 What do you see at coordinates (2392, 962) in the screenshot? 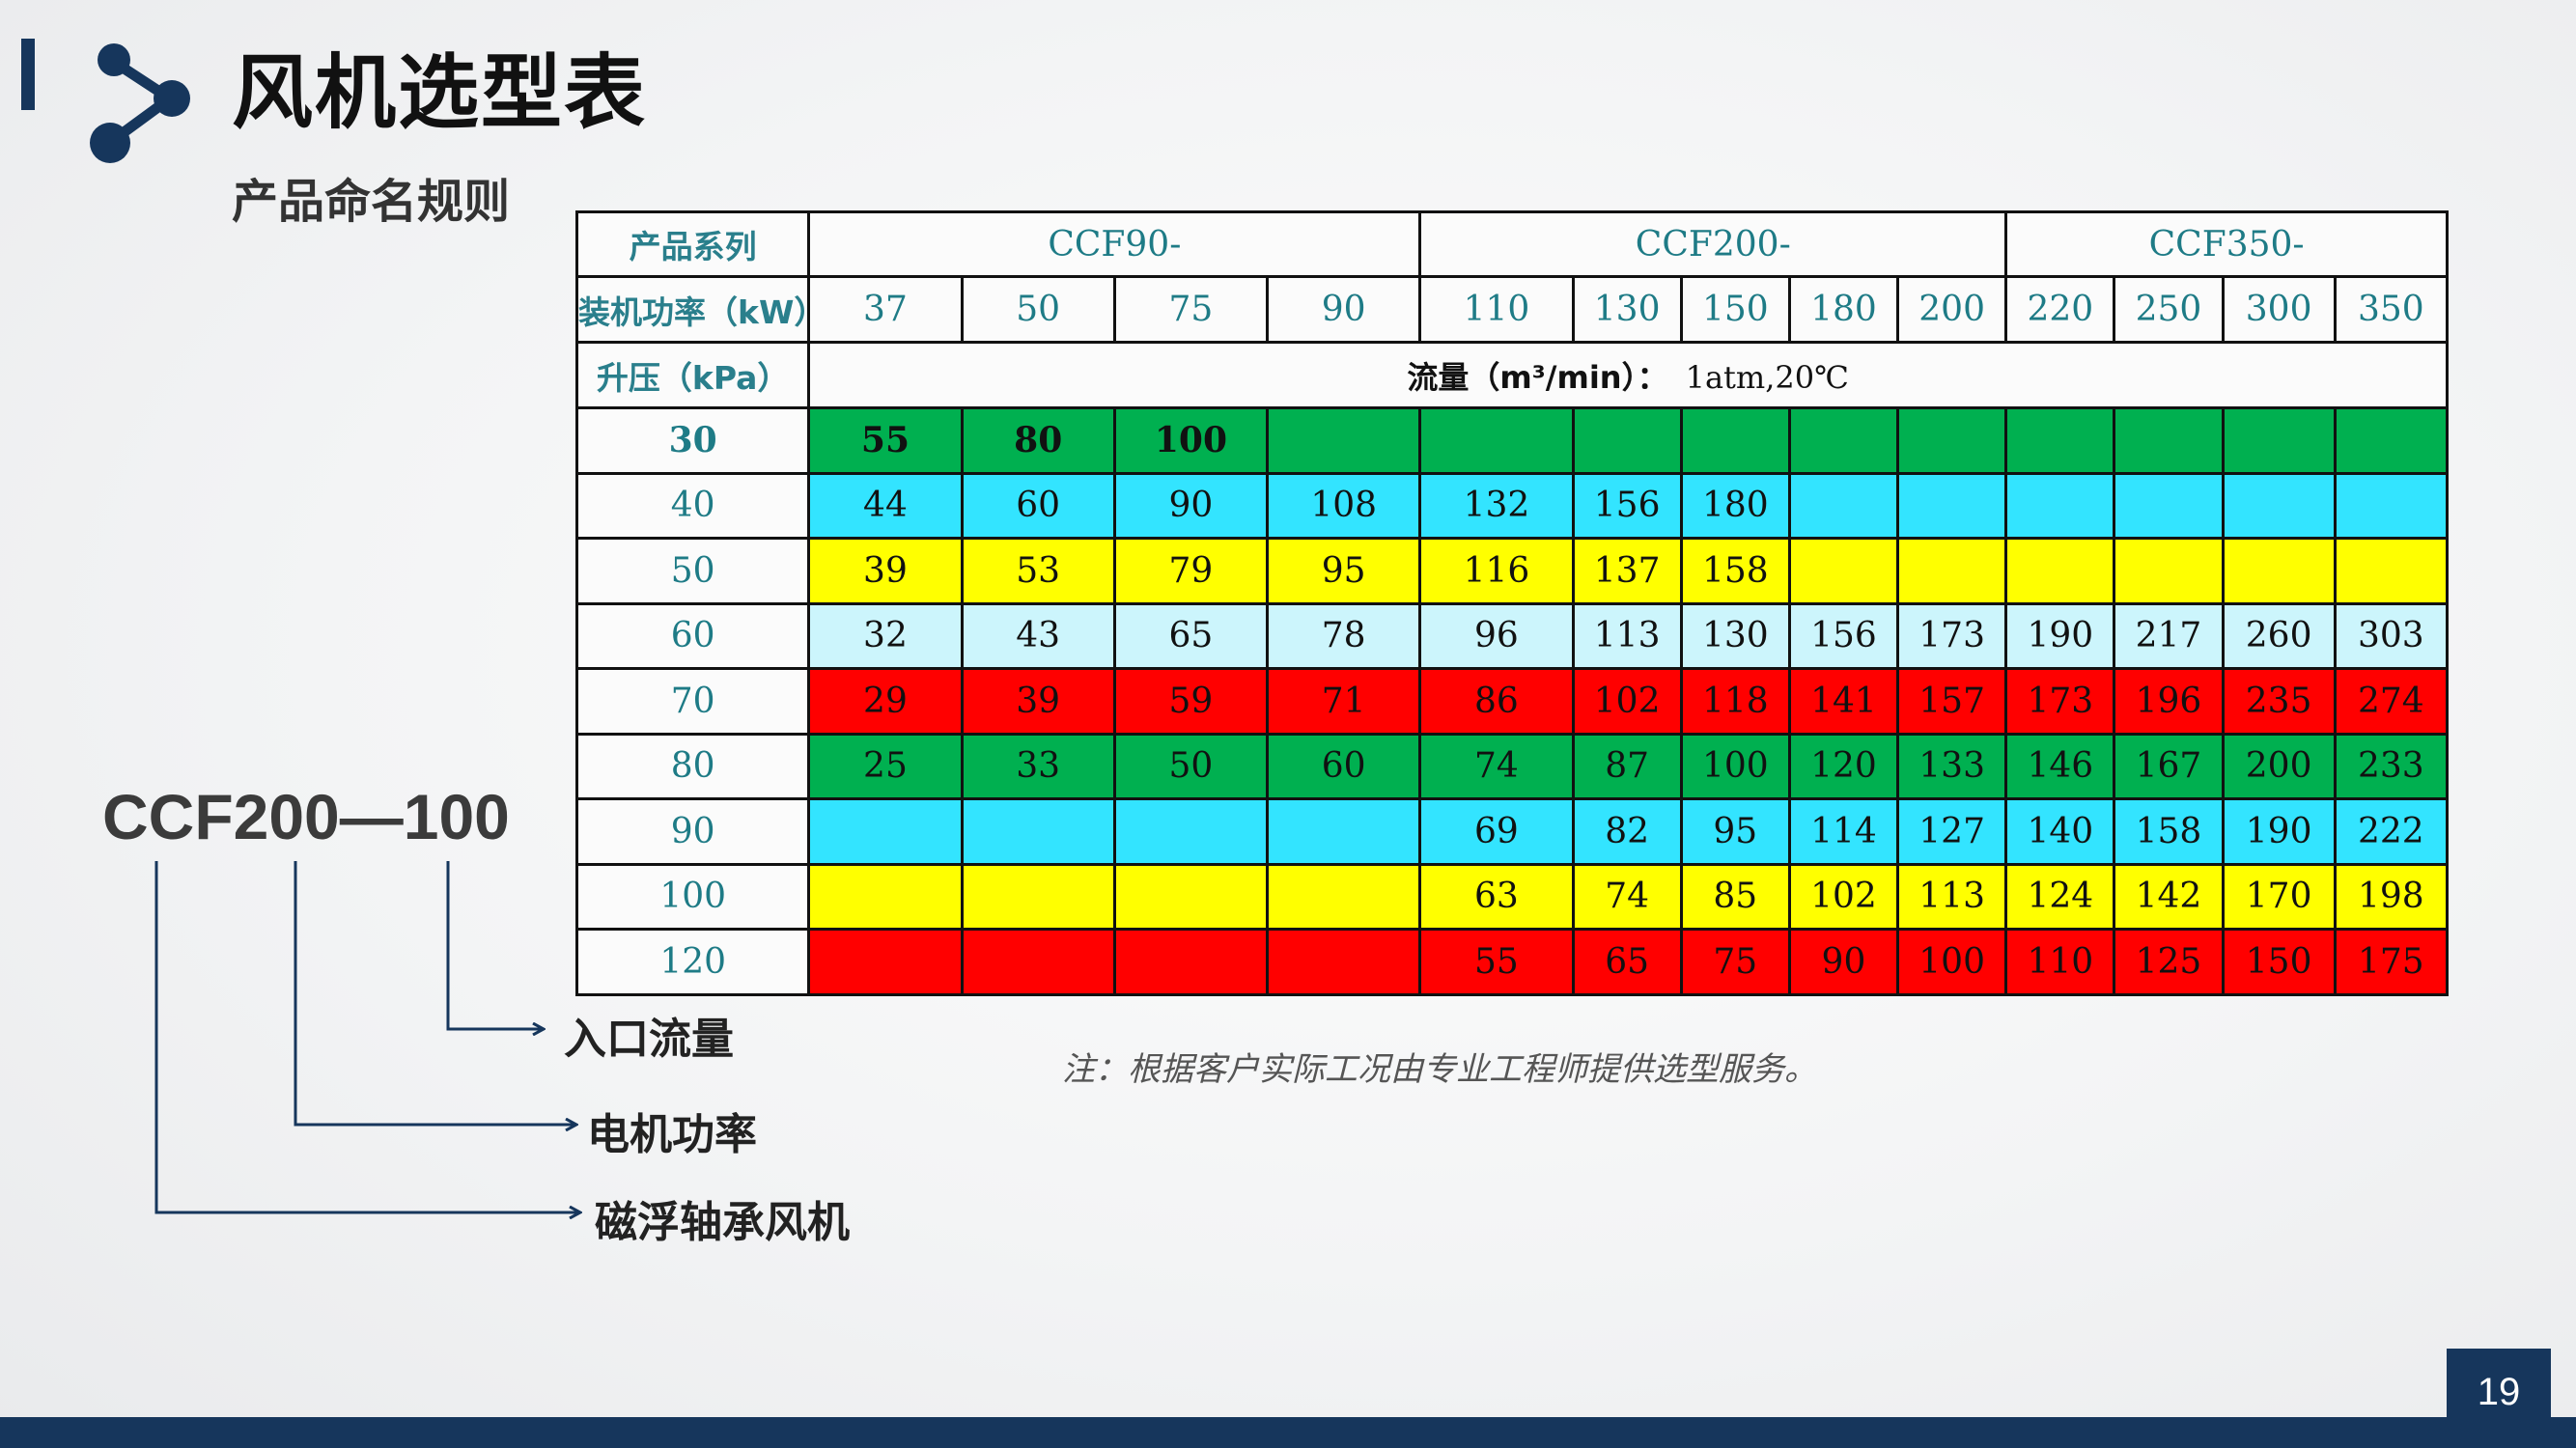
I see `flow-value-cell: 175` at bounding box center [2392, 962].